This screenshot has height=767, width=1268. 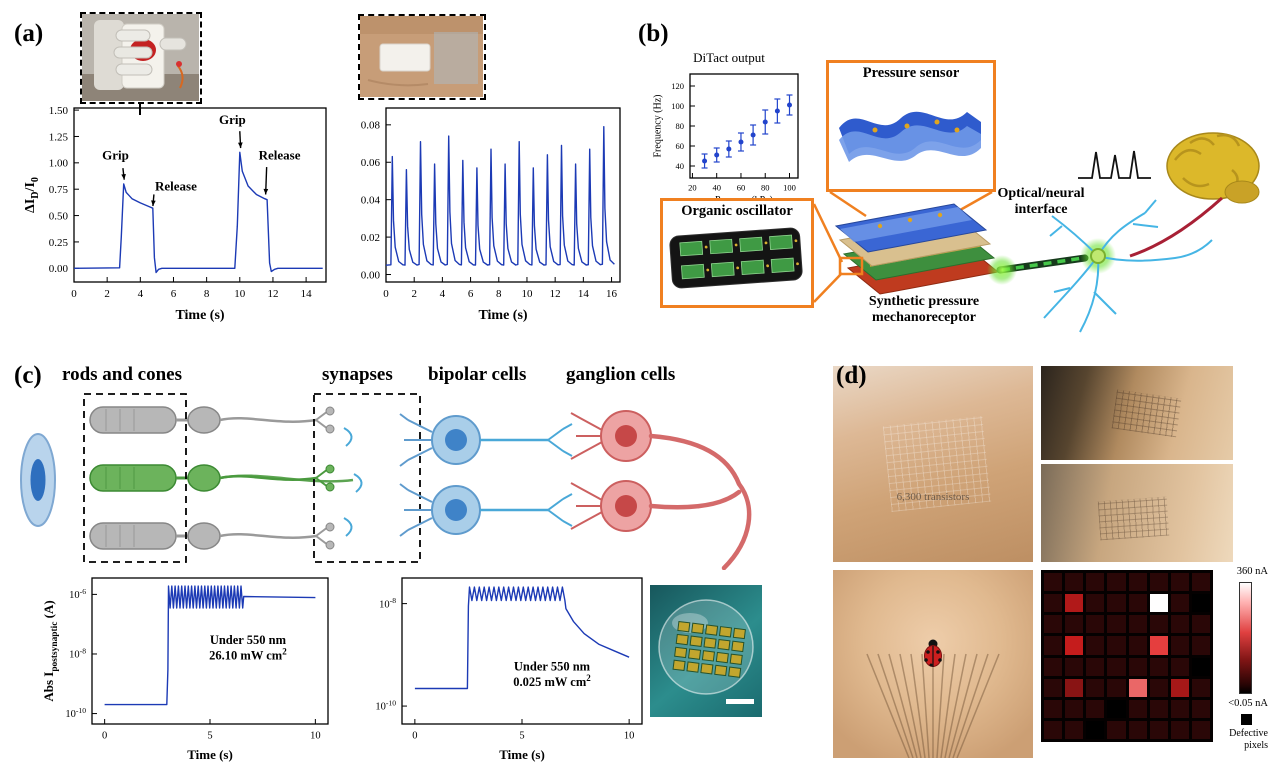 What do you see at coordinates (933, 698) in the screenshot?
I see `ladybug-on-array-art` at bounding box center [933, 698].